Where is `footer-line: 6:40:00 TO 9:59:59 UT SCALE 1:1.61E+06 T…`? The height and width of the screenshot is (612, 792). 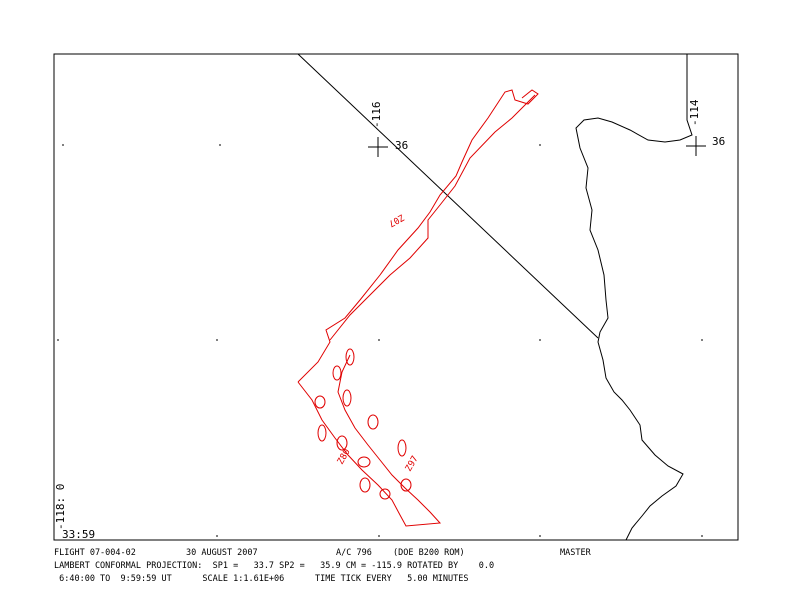
footer-line: 6:40:00 TO 9:59:59 UT SCALE 1:1.61E+06 T… is located at coordinates (261, 579).